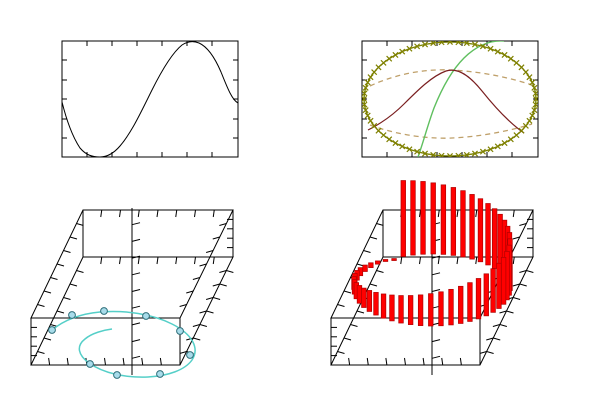 Image resolution: width=600 pixels, height=400 pixels. I want to click on tan-dashed-upper-path, so click(451, 78).